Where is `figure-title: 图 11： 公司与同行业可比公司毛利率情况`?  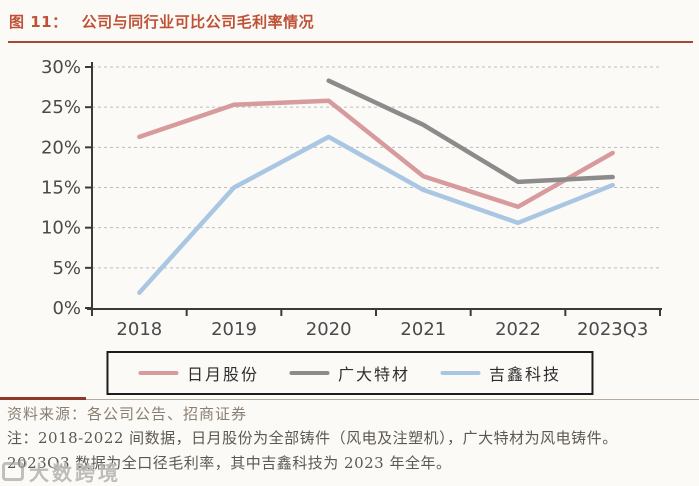 figure-title: 图 11： 公司与同行业可比公司毛利率情况 is located at coordinates (161, 21).